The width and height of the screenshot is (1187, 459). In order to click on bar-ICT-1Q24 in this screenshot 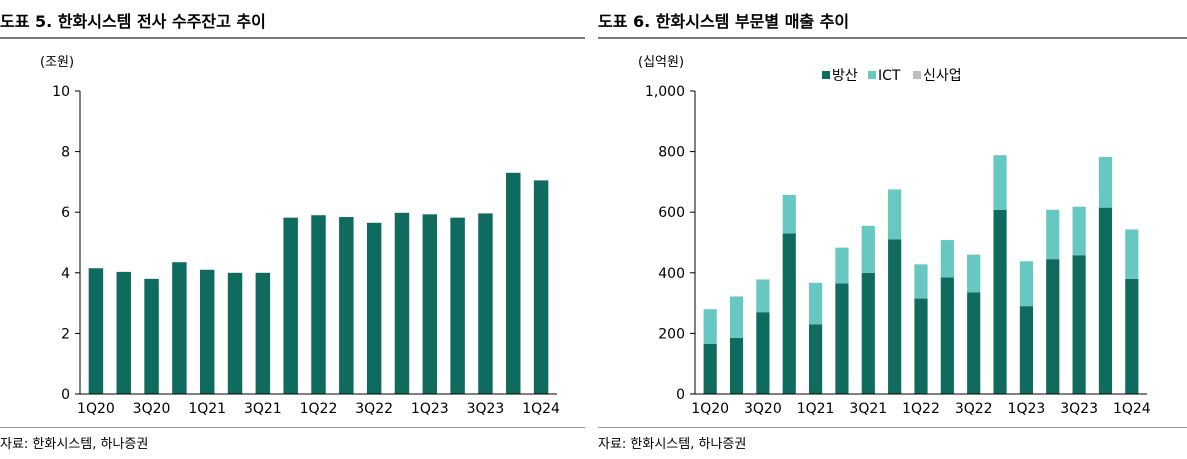, I will do `click(1132, 254)`.